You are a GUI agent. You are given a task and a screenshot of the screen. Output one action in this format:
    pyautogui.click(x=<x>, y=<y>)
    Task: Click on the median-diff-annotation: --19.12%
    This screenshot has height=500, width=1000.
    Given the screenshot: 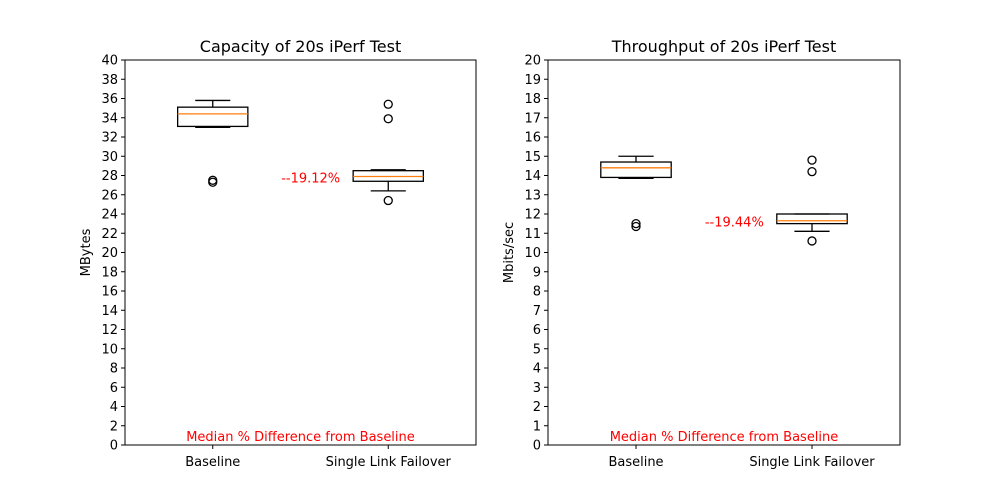 What is the action you would take?
    pyautogui.click(x=310, y=178)
    